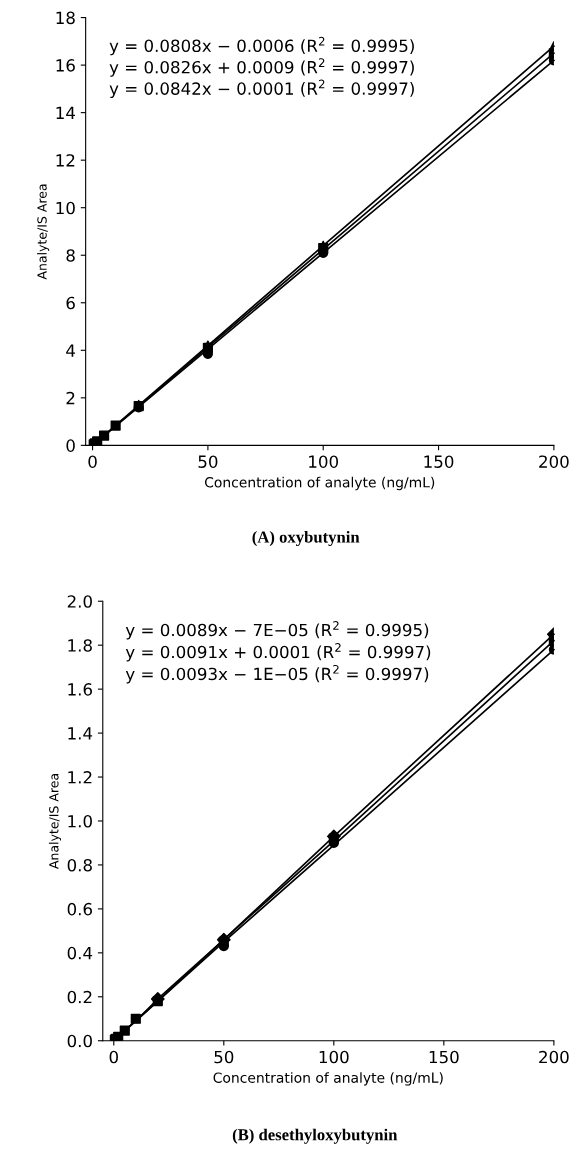 This screenshot has height=1172, width=571. What do you see at coordinates (80, 733) in the screenshot?
I see `y-tick-label: 1.4` at bounding box center [80, 733].